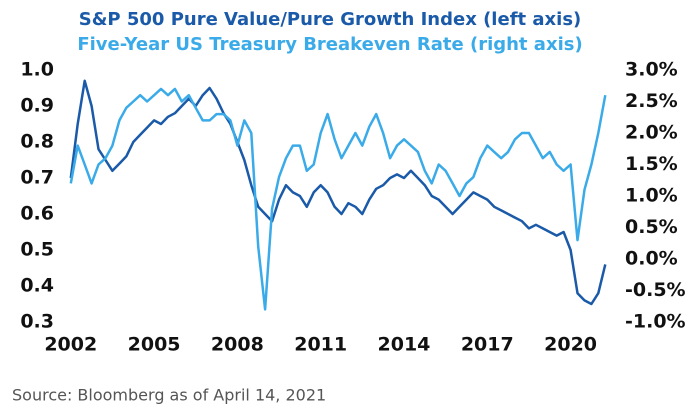  I want to click on x-tick-label: 2020, so click(570, 345).